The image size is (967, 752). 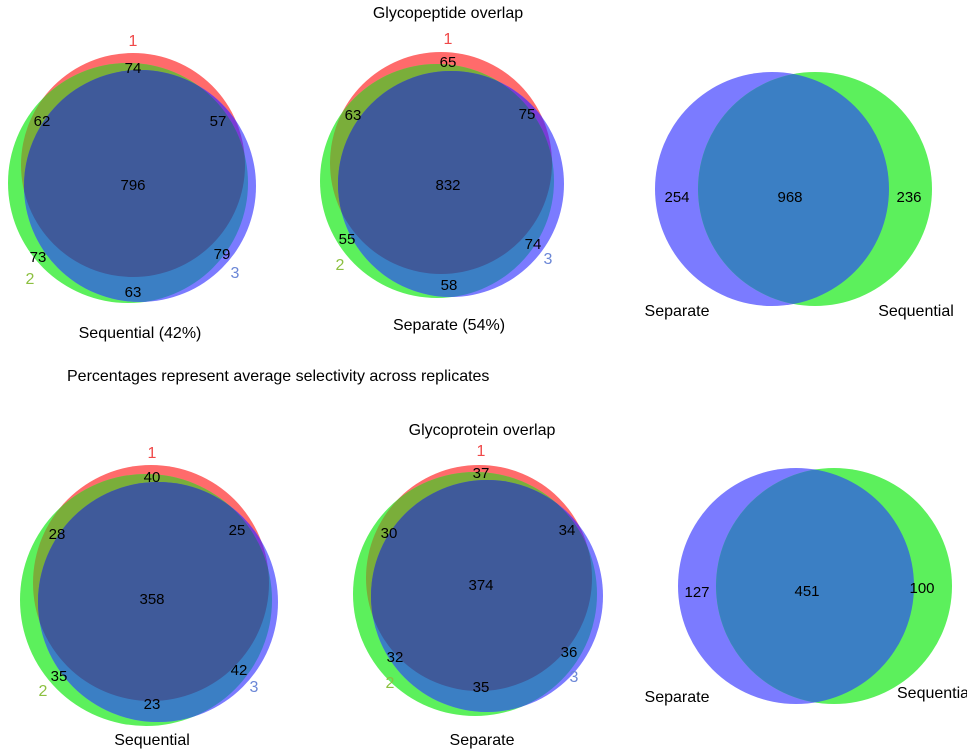 What do you see at coordinates (481, 687) in the screenshot?
I see `count-2-3: 35` at bounding box center [481, 687].